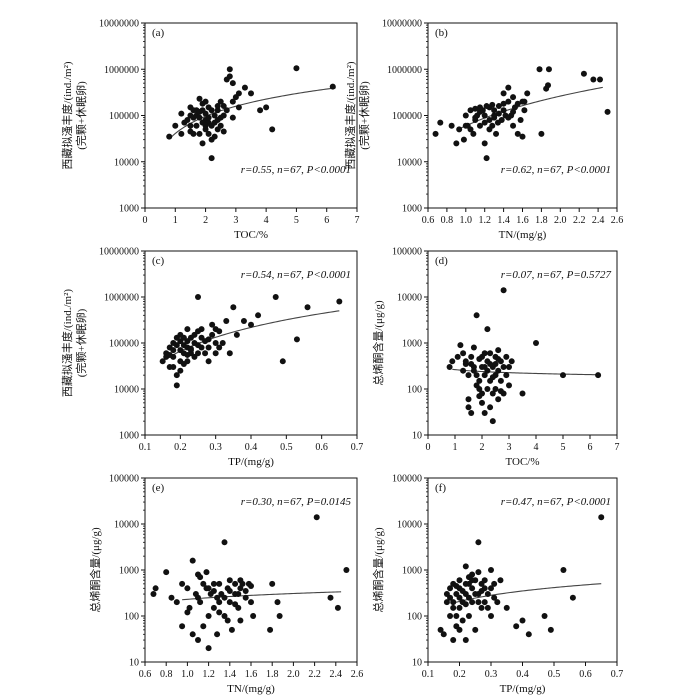 The width and height of the screenshot is (700, 700). What do you see at coordinates (522, 115) in the screenshot?
I see `plot-frame` at bounding box center [522, 115].